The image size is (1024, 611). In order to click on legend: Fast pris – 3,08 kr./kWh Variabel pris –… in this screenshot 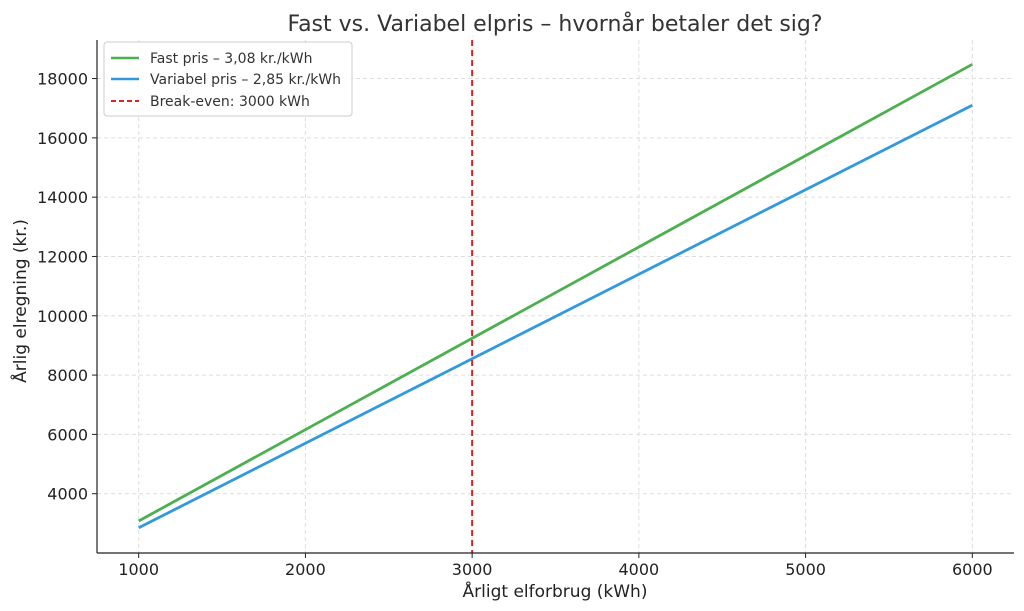, I will do `click(228, 79)`.